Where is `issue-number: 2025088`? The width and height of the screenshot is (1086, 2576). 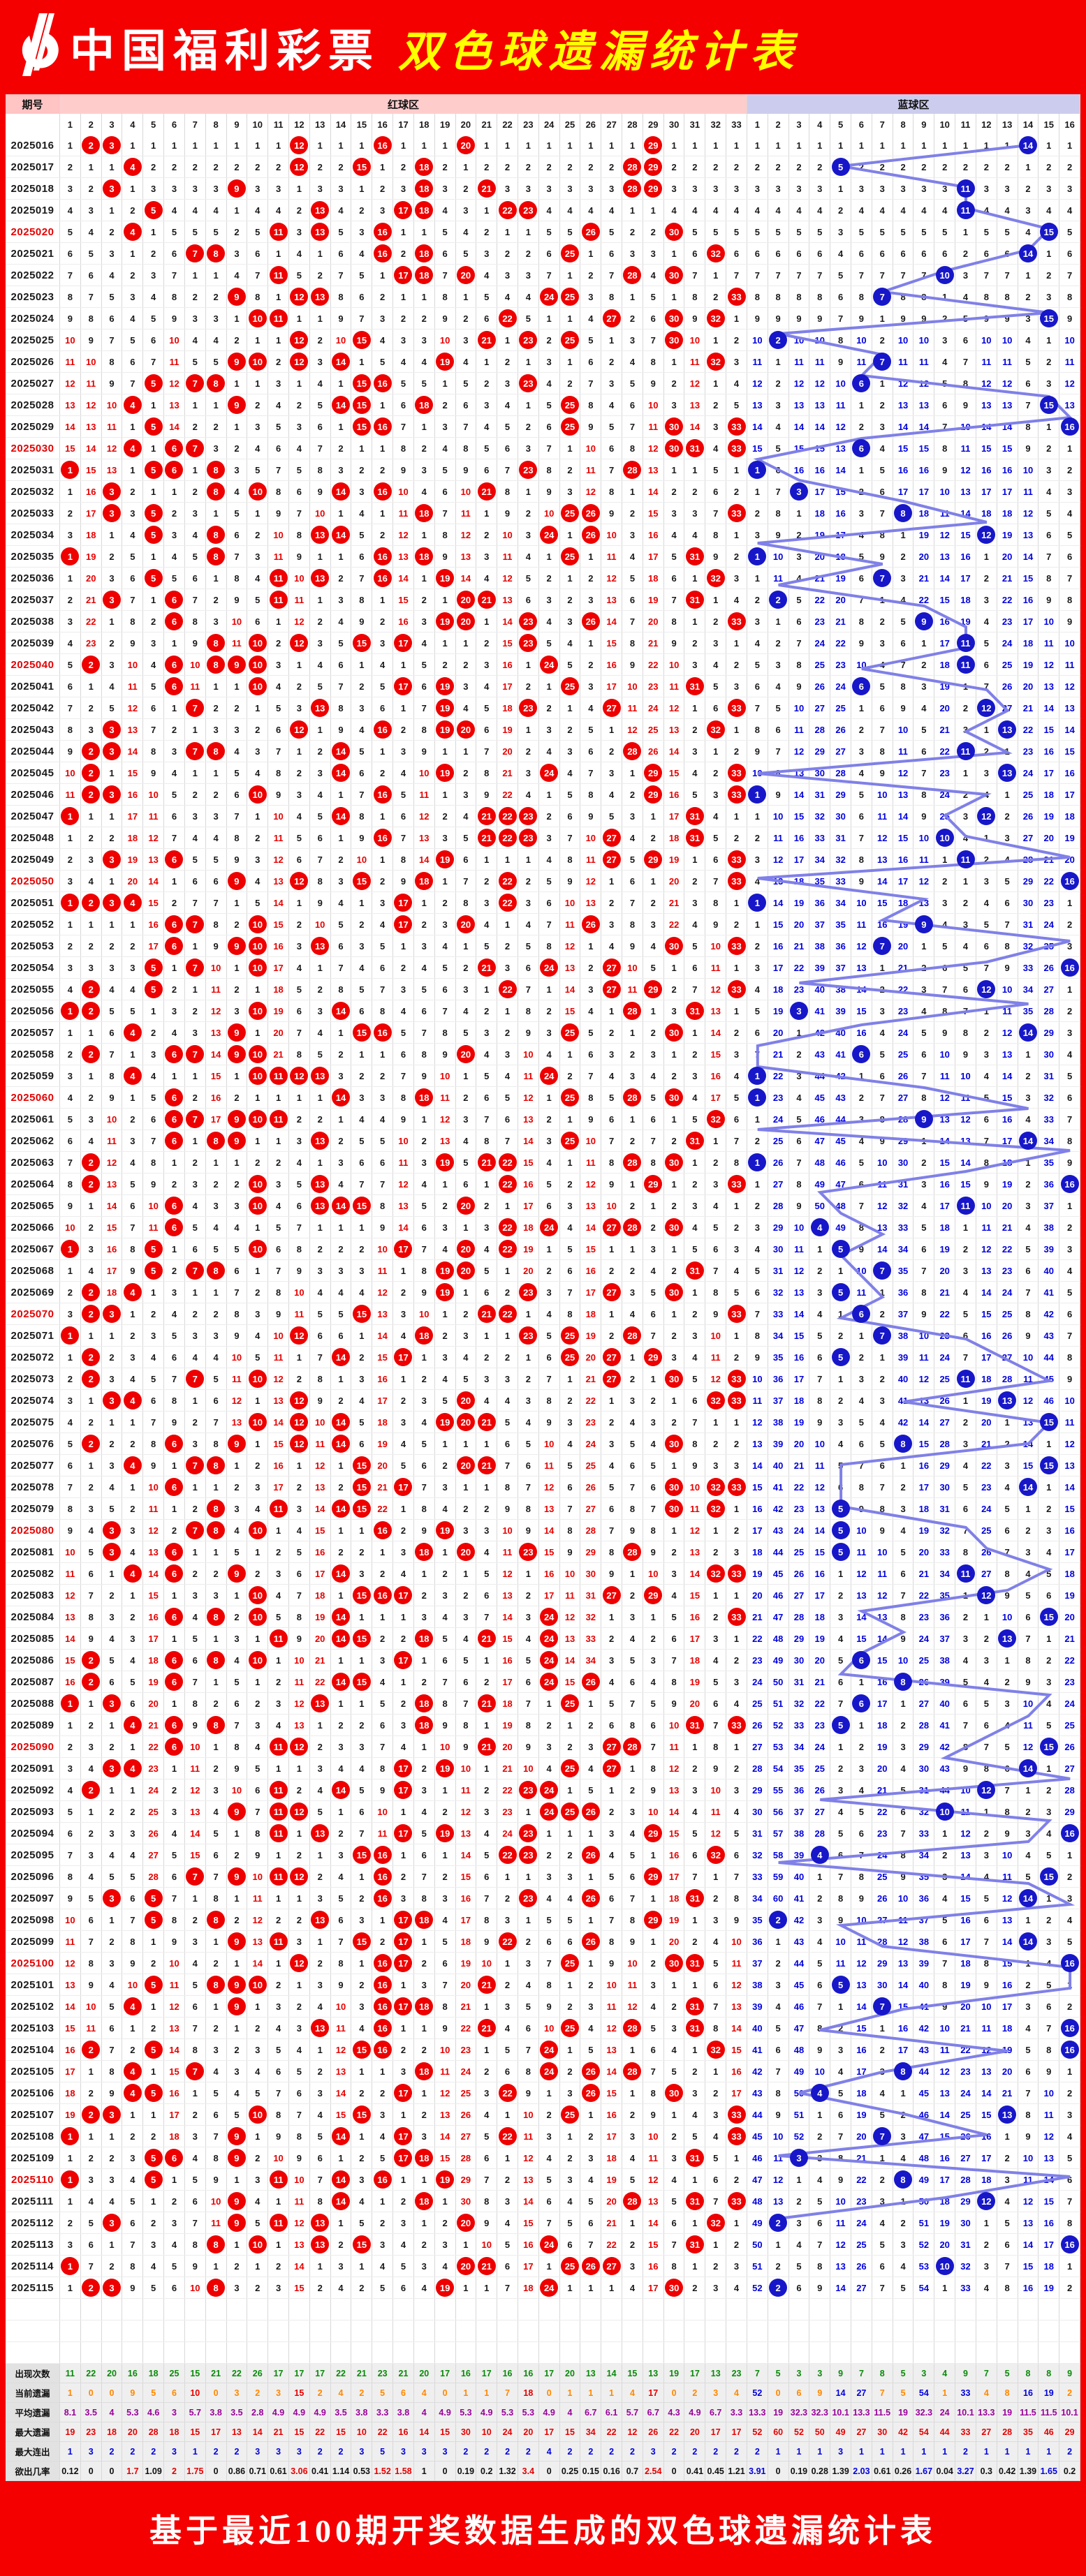 issue-number: 2025088 is located at coordinates (33, 1703).